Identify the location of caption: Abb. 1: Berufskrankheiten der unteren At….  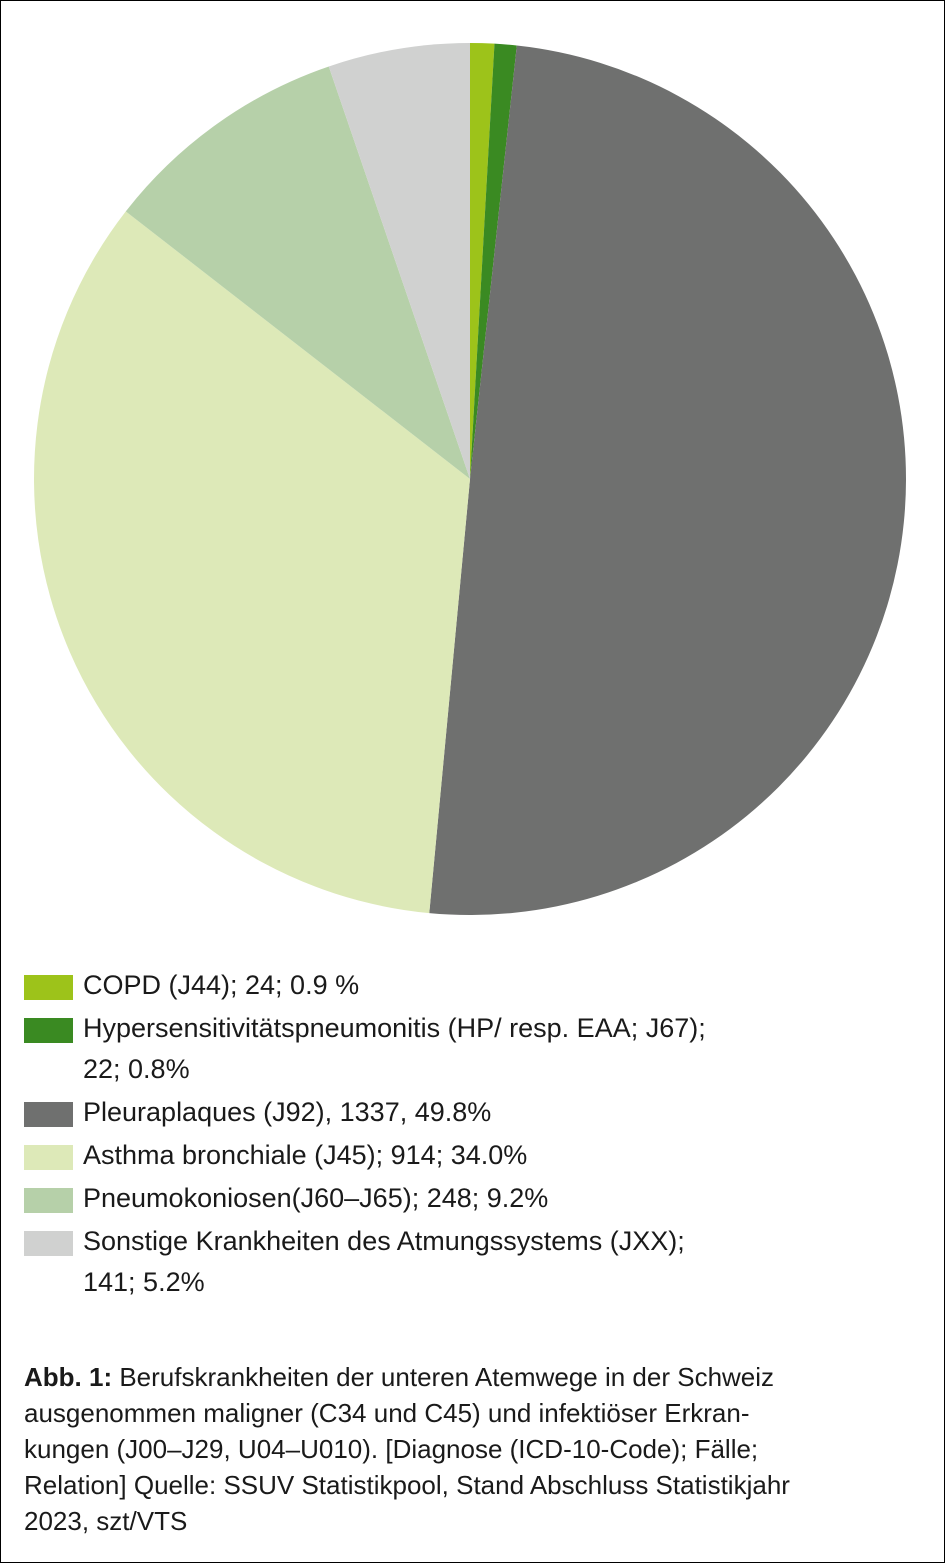
(474, 1449).